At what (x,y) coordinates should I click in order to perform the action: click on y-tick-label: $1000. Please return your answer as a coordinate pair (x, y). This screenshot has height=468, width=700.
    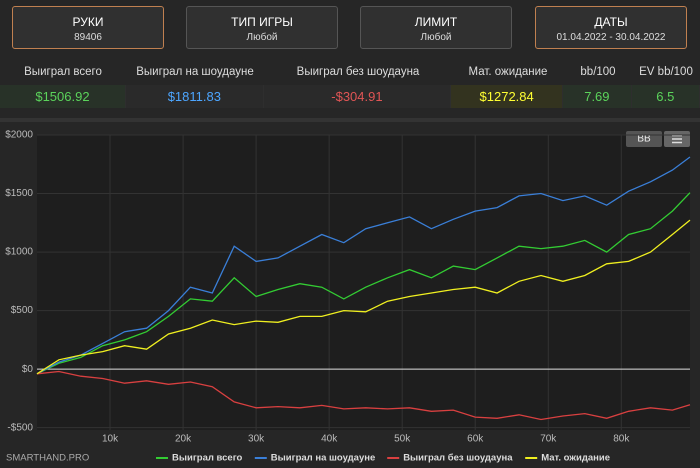
    Looking at the image, I should click on (19, 252).